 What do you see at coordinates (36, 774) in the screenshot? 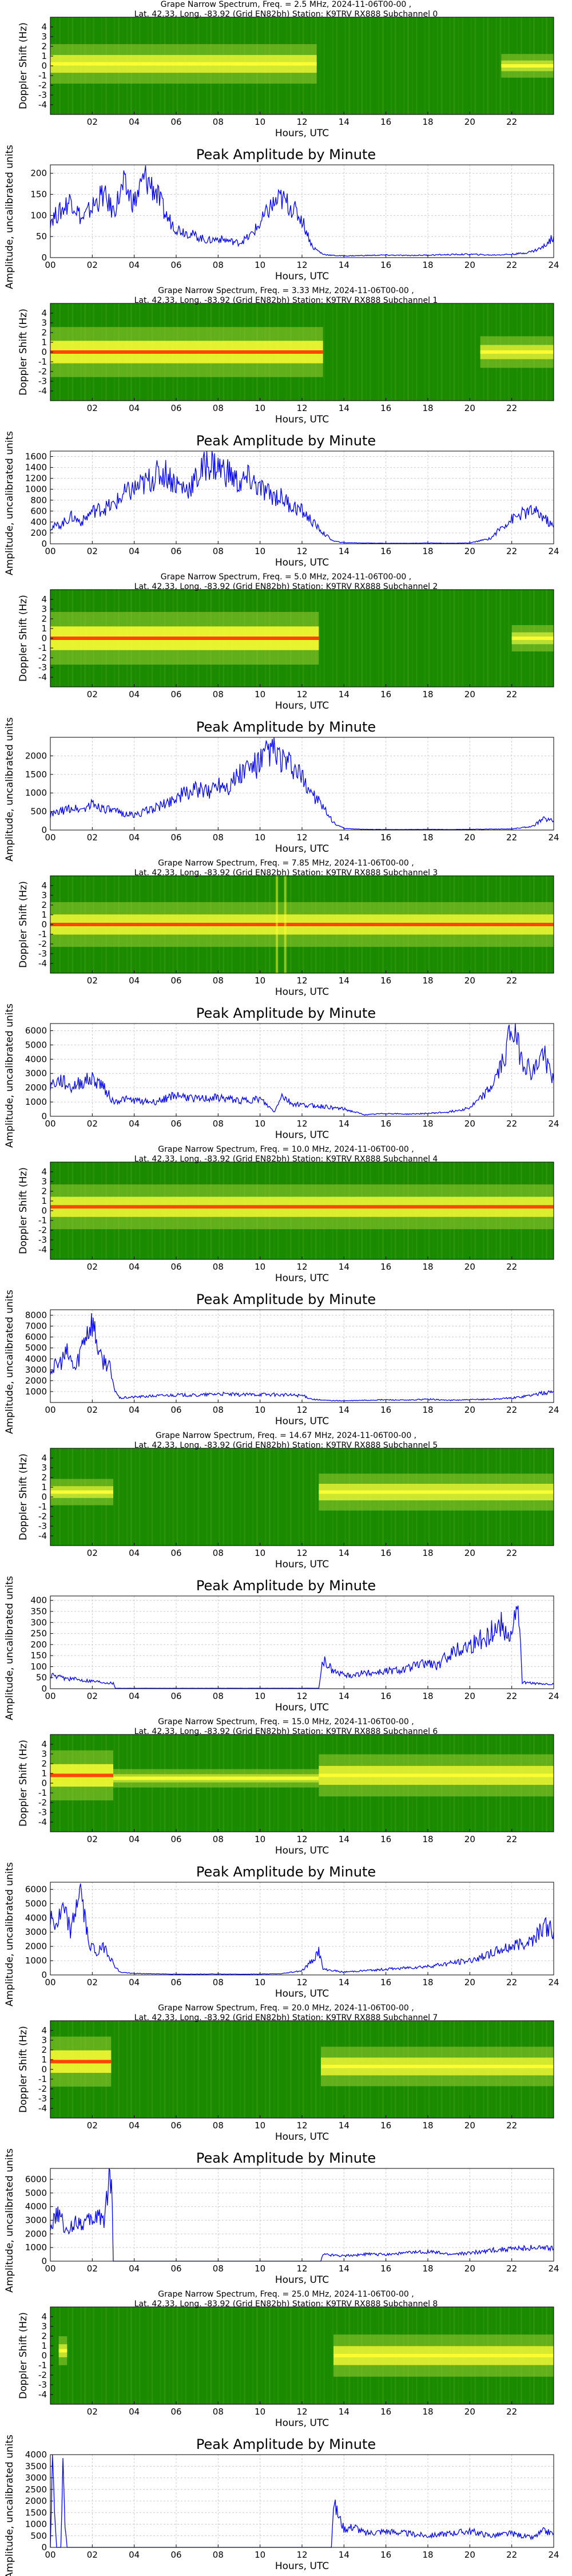
I see `y-tick-label: 1500` at bounding box center [36, 774].